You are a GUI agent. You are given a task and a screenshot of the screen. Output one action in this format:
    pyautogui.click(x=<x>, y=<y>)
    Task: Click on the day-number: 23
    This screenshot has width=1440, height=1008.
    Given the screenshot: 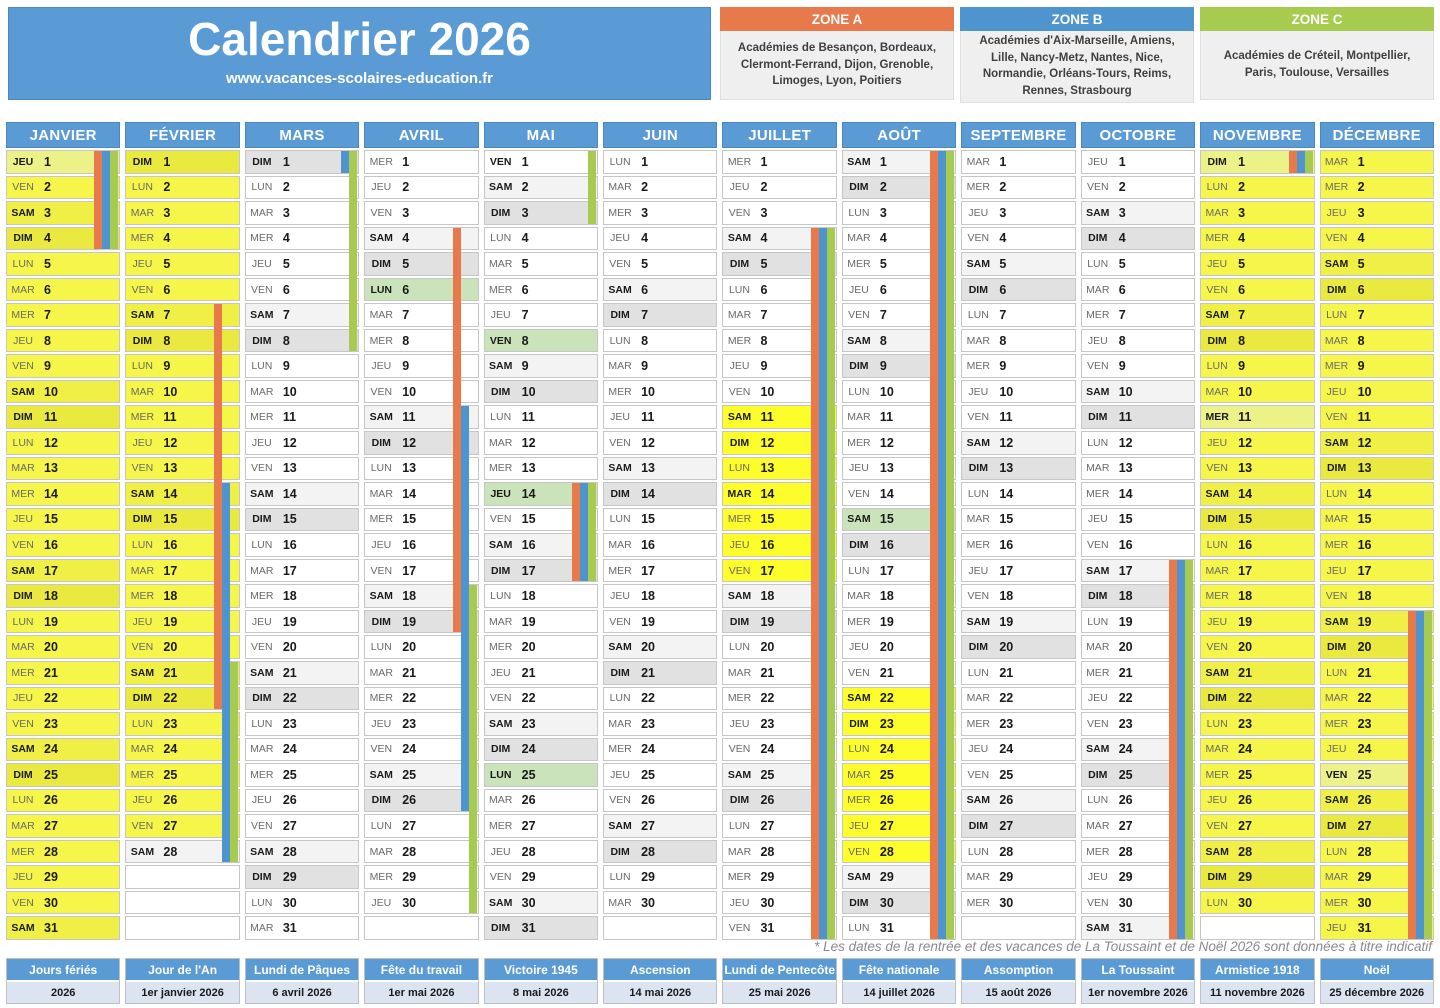 What is the action you would take?
    pyautogui.click(x=289, y=723)
    